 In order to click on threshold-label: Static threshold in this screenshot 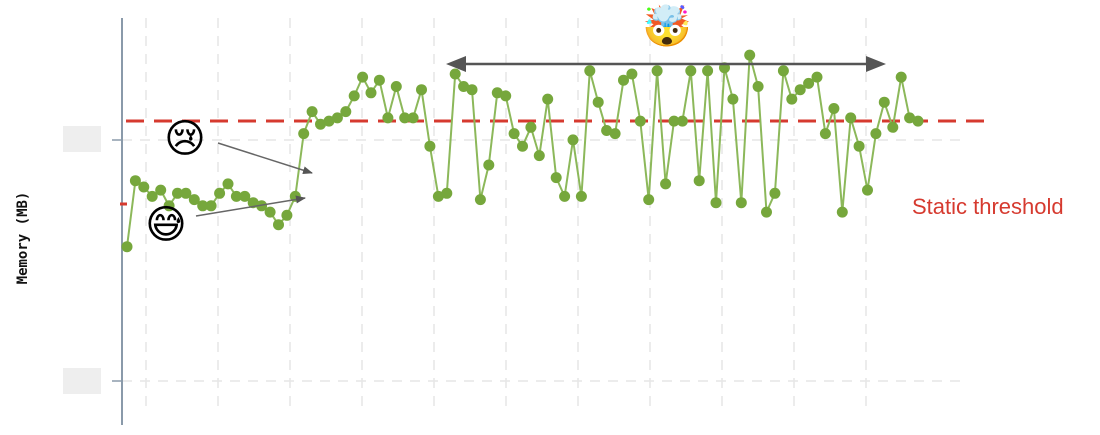, I will do `click(988, 206)`.